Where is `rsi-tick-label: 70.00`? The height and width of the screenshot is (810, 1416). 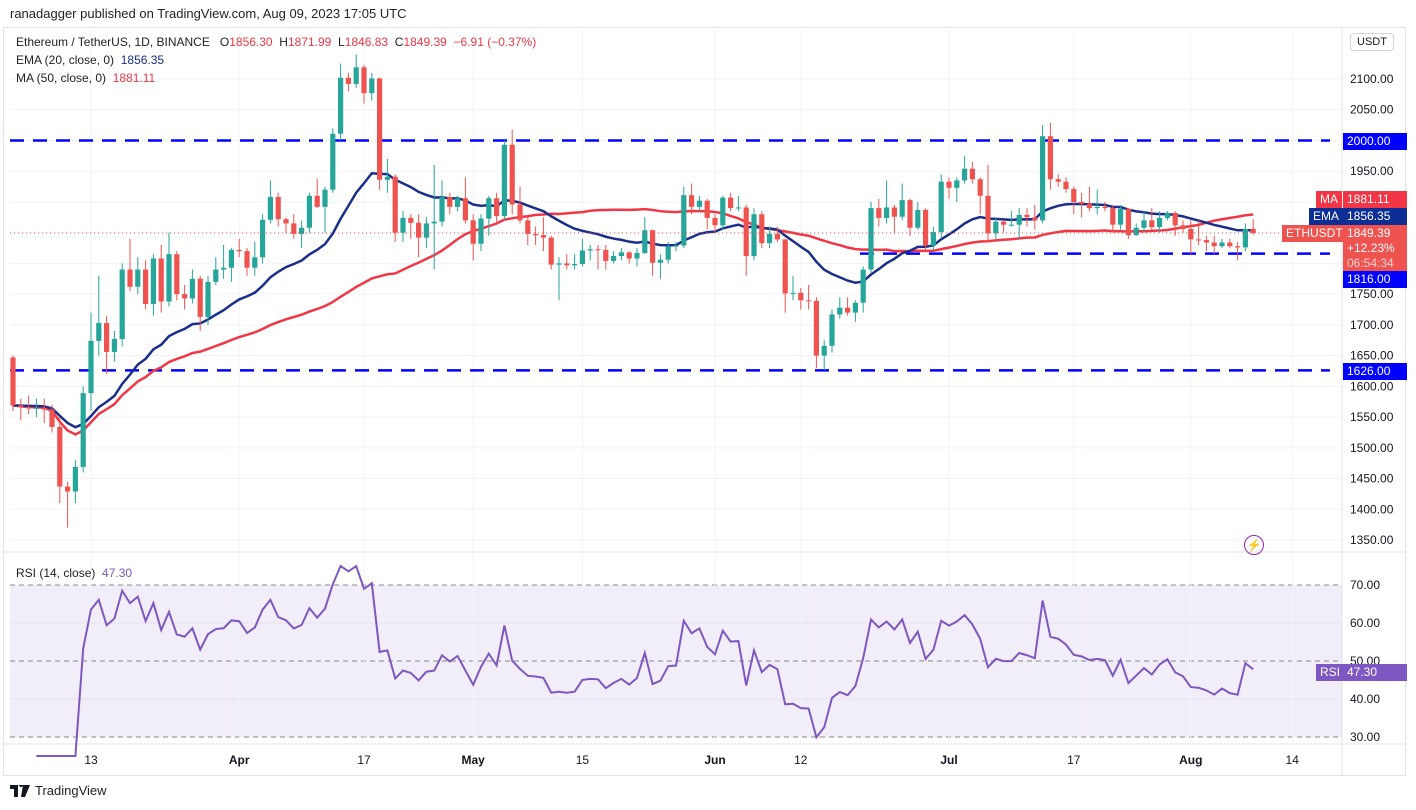 rsi-tick-label: 70.00 is located at coordinates (1365, 585).